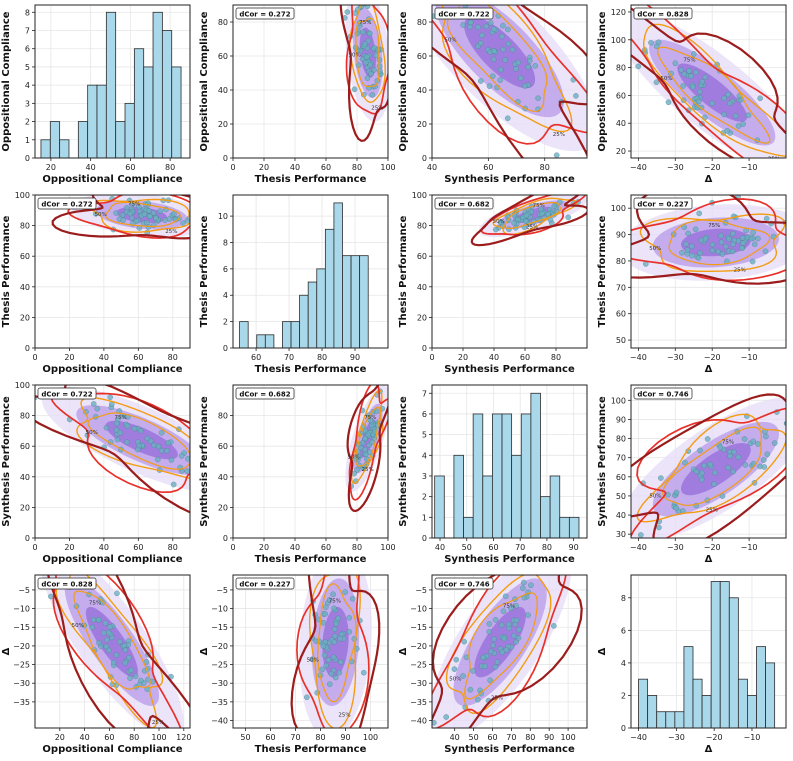 This screenshot has height=761, width=793. I want to click on x-tick-label: 60, so click(525, 357).